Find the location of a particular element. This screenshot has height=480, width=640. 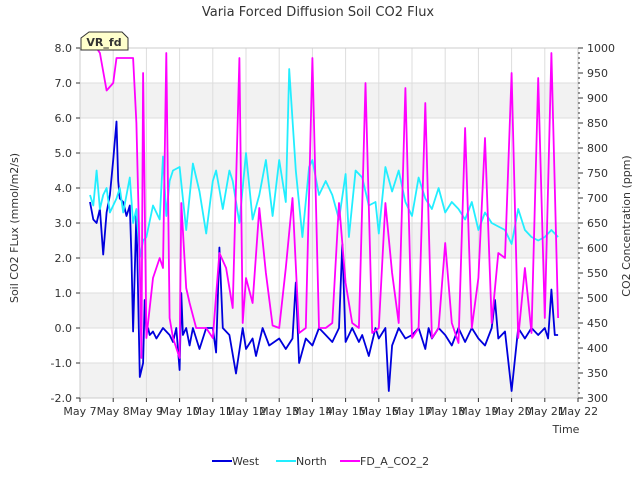

legend-item: West is located at coordinates (236, 461).